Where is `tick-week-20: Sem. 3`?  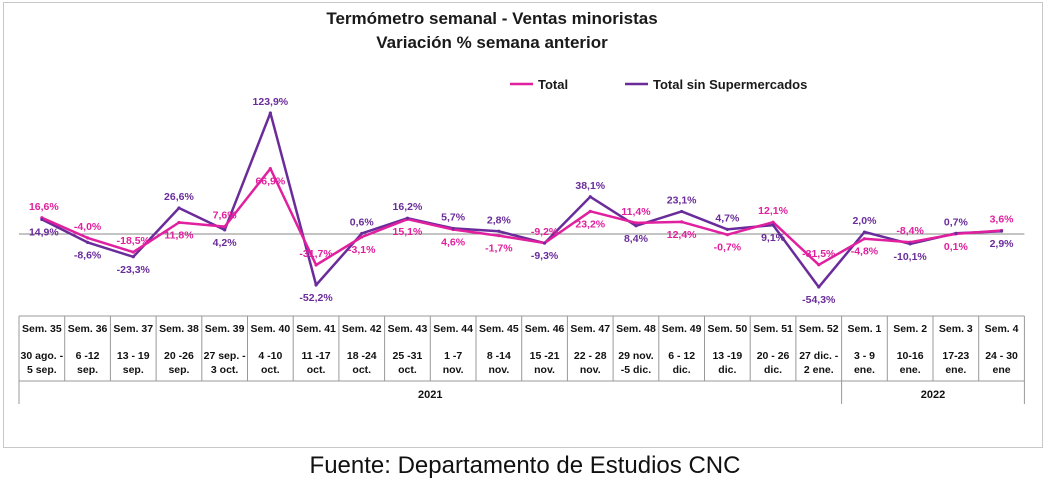 tick-week-20: Sem. 3 is located at coordinates (956, 329).